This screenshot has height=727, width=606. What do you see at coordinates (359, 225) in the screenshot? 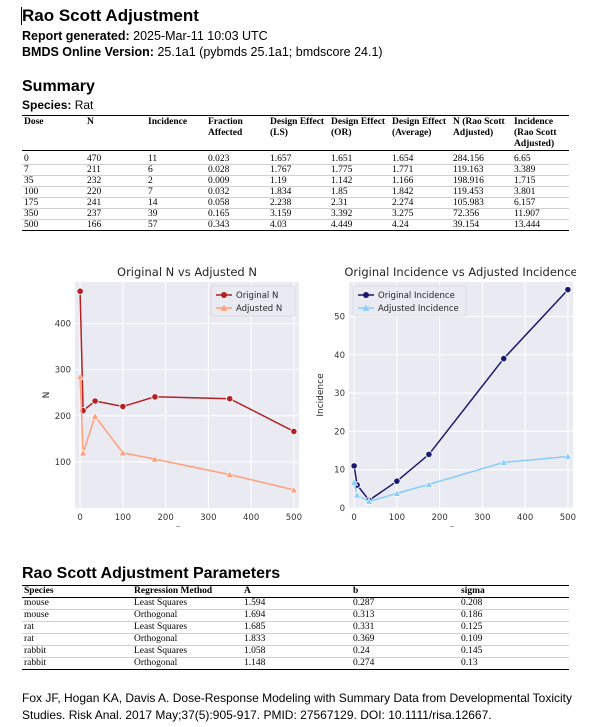
I see `summary-cell: 4.449` at bounding box center [359, 225].